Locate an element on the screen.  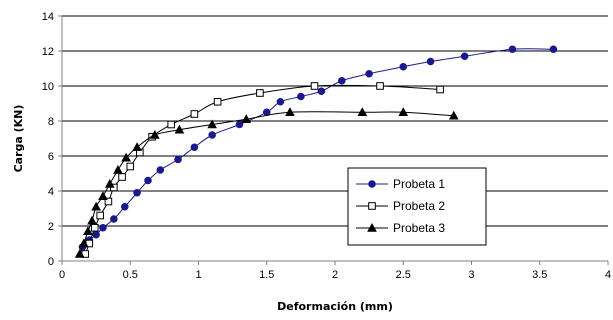
x-tick-label-7: 3.5 is located at coordinates (539, 275).